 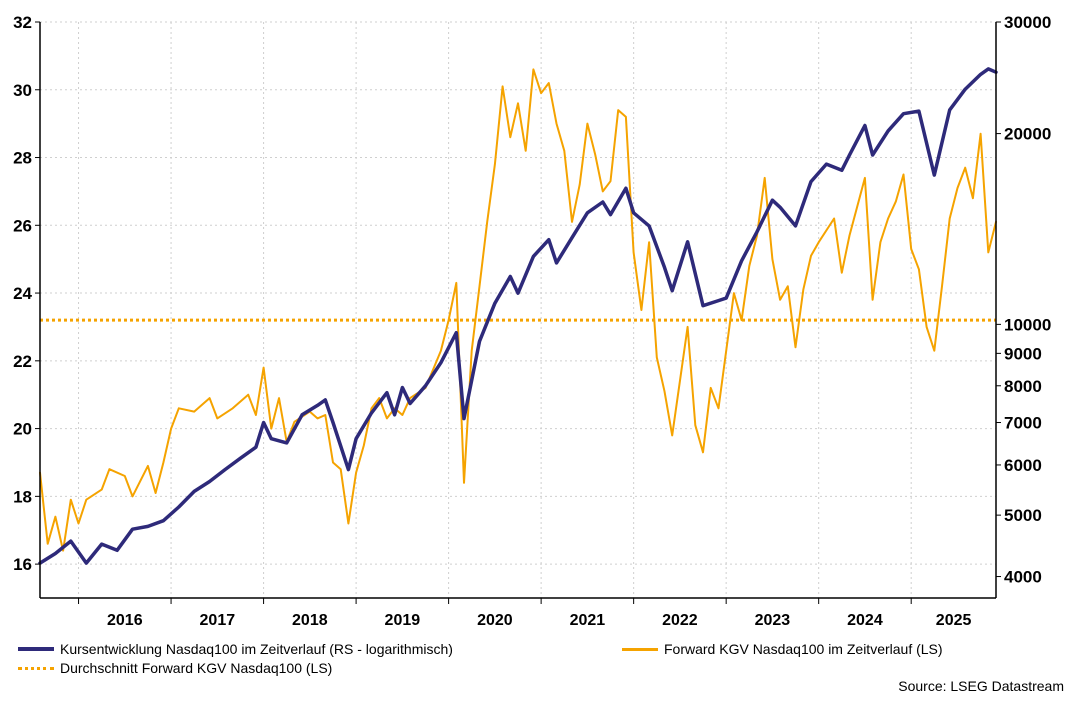 What do you see at coordinates (22, 429) in the screenshot?
I see `tick-label-left: 20` at bounding box center [22, 429].